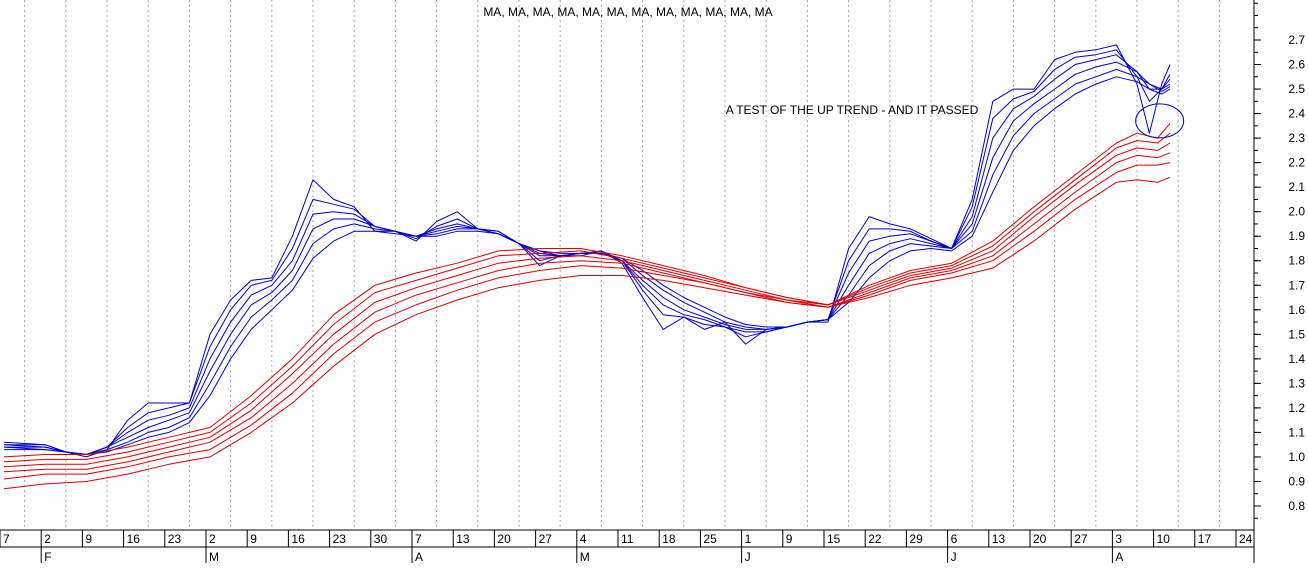 This screenshot has height=568, width=1308. What do you see at coordinates (1118, 539) in the screenshot?
I see `x-tick-label: 3` at bounding box center [1118, 539].